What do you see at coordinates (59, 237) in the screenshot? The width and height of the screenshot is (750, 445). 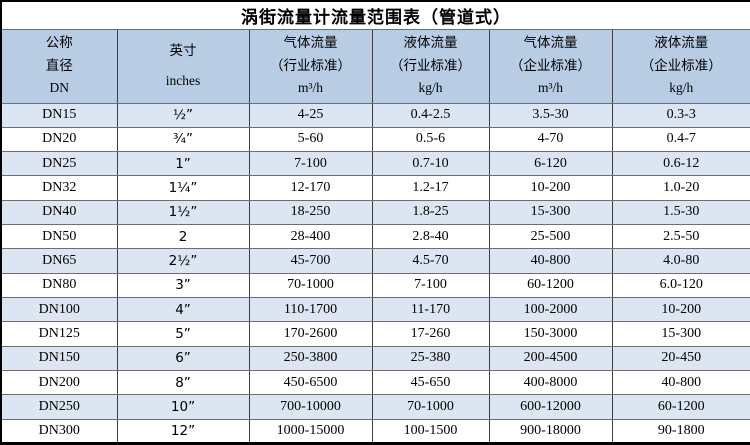 I see `table-cell-dn: DN50` at bounding box center [59, 237].